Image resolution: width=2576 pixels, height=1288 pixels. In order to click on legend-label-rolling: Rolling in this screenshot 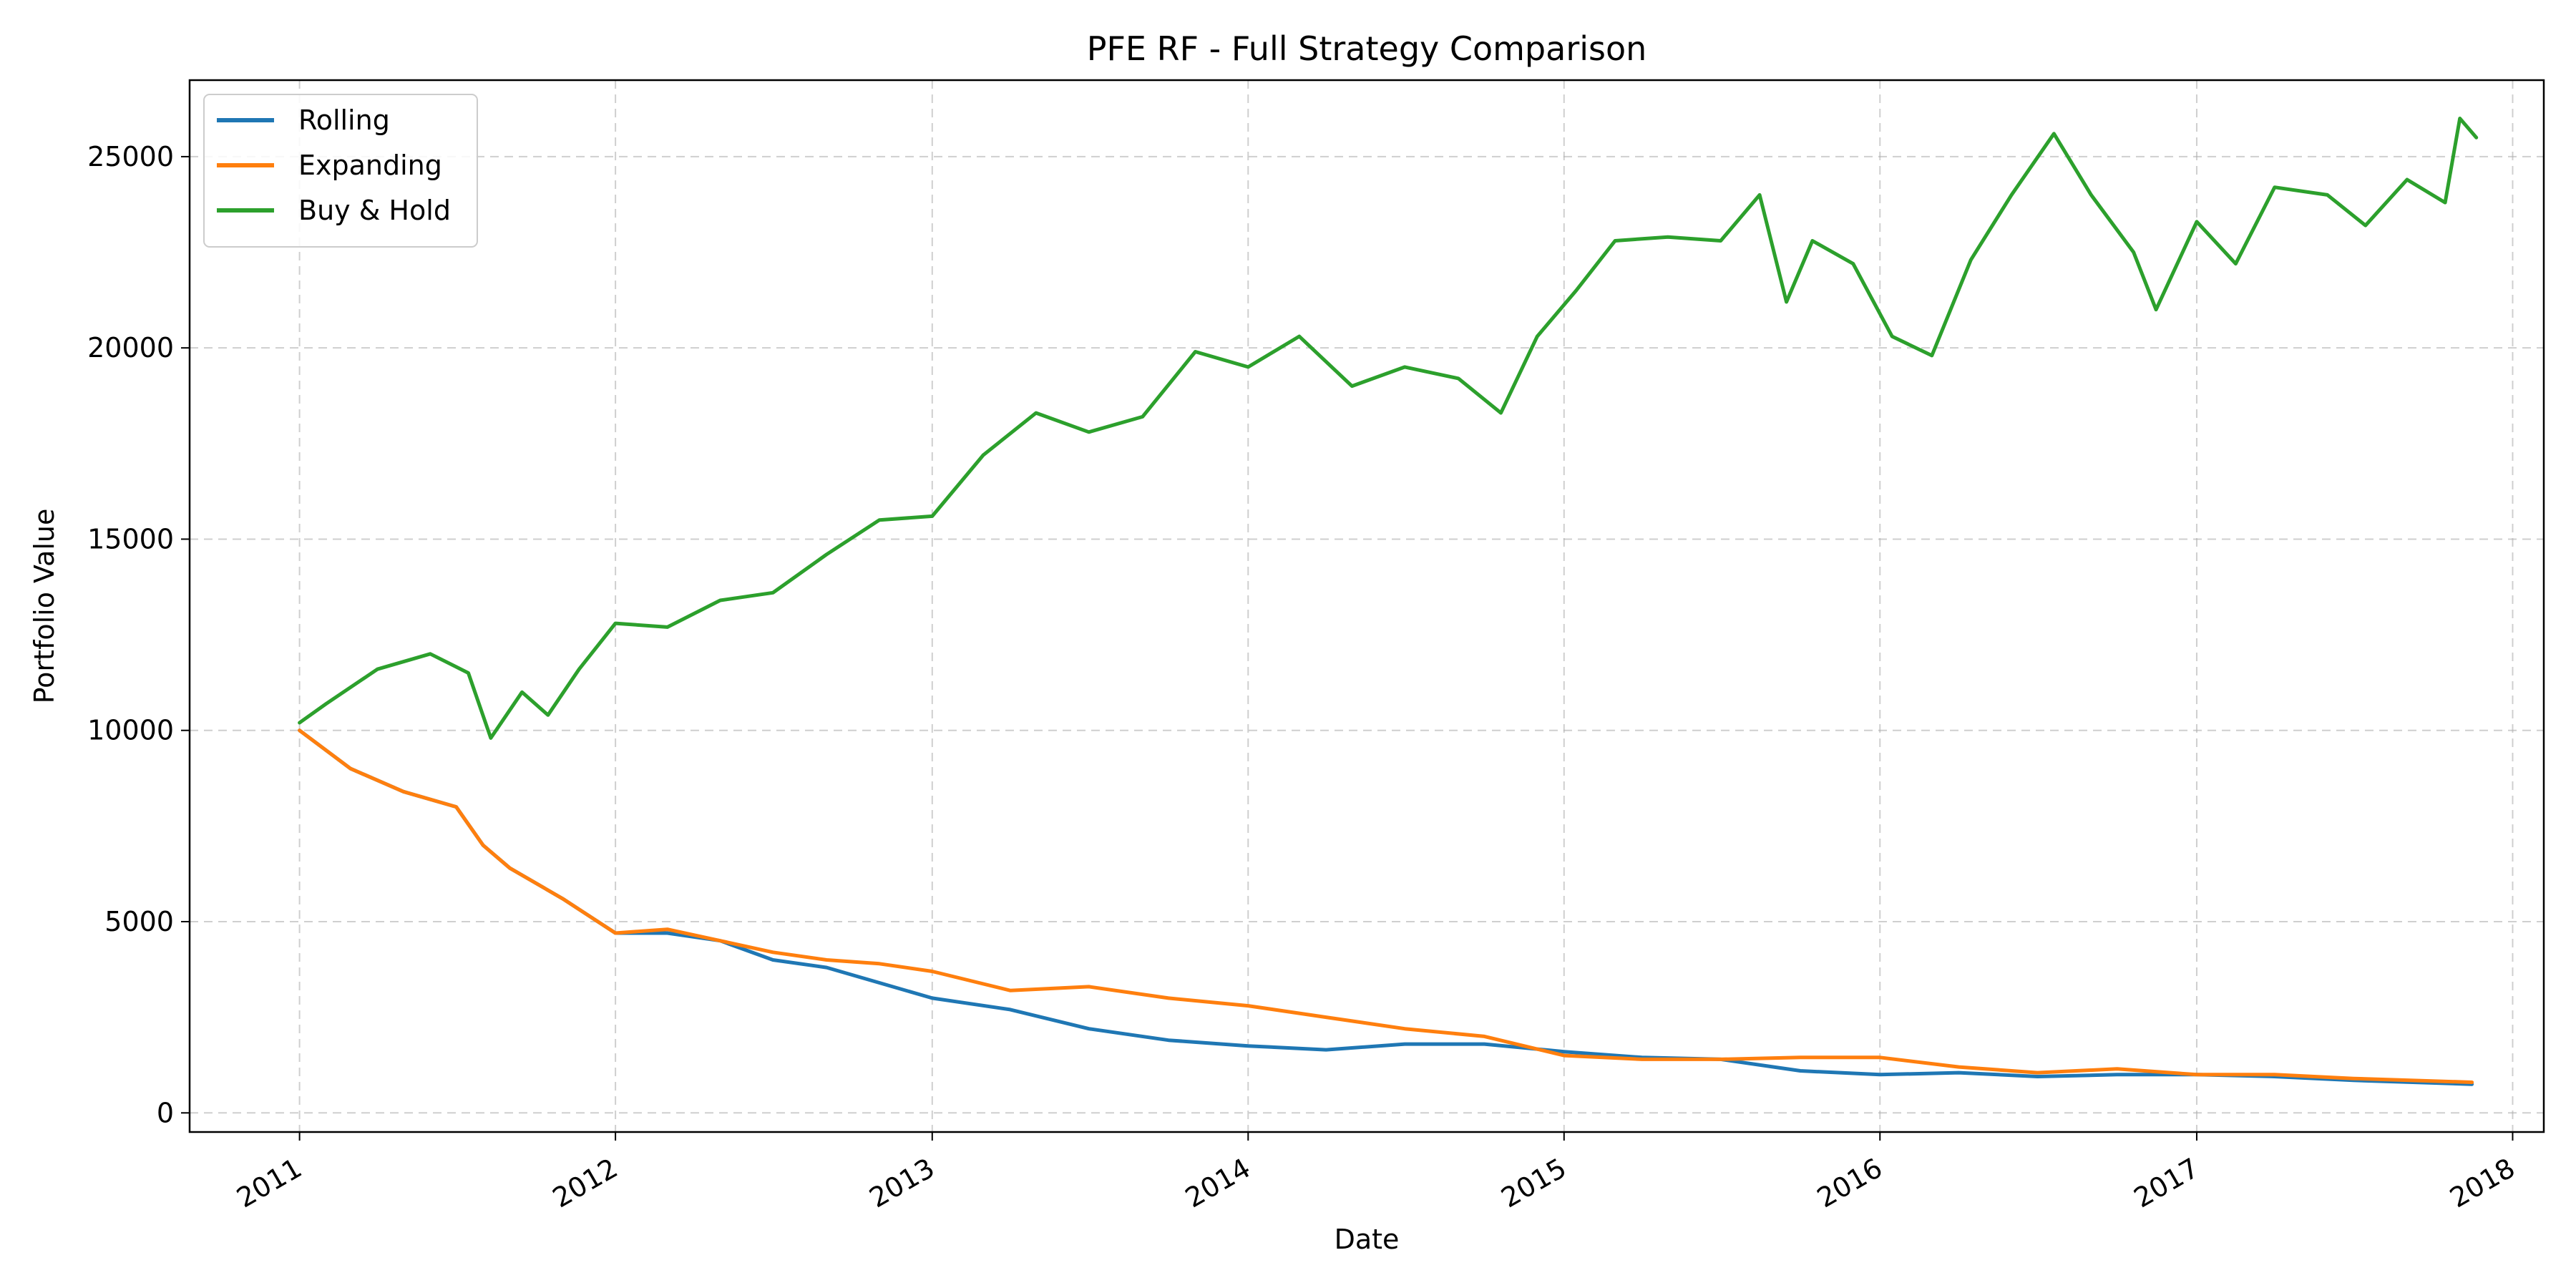, I will do `click(344, 120)`.